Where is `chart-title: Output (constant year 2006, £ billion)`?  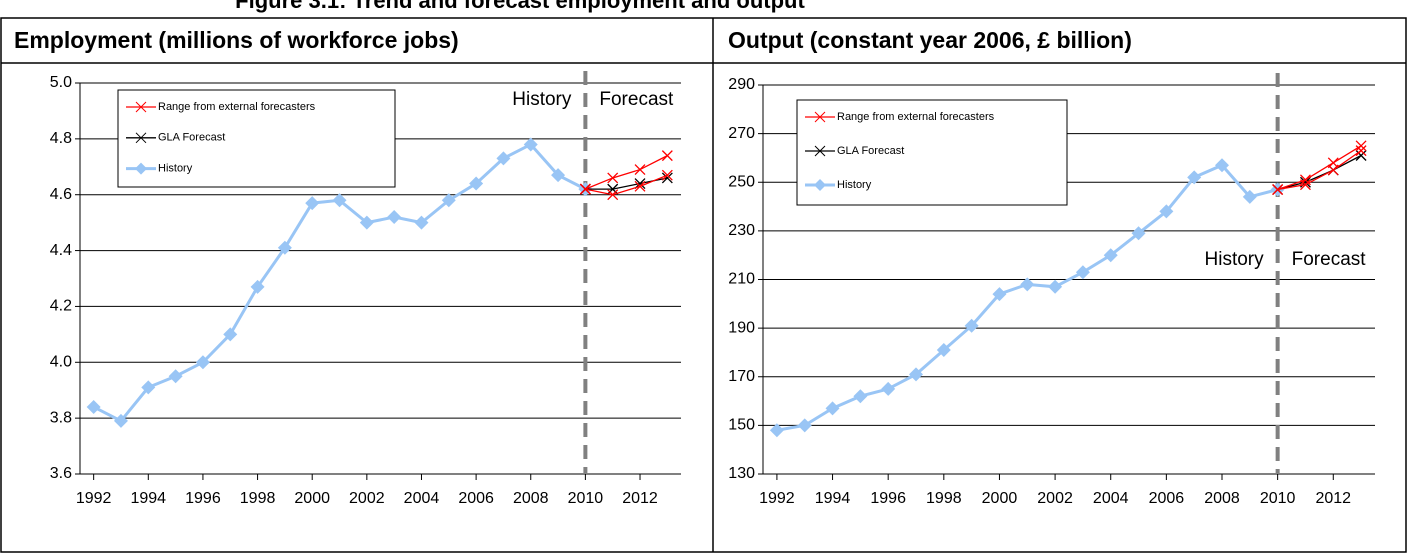 chart-title: Output (constant year 2006, £ billion) is located at coordinates (930, 40).